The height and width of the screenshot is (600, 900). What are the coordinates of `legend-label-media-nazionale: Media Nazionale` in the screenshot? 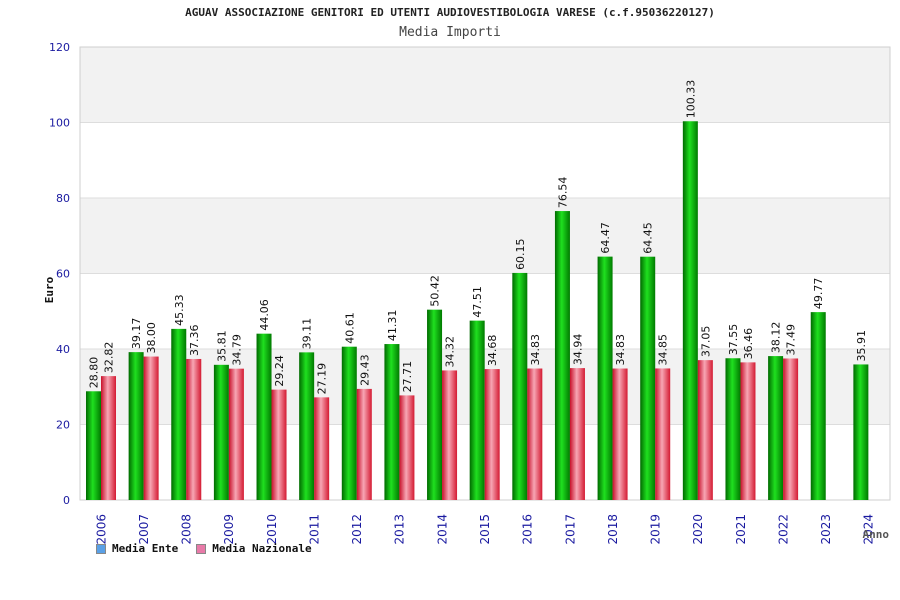 It's located at (262, 548).